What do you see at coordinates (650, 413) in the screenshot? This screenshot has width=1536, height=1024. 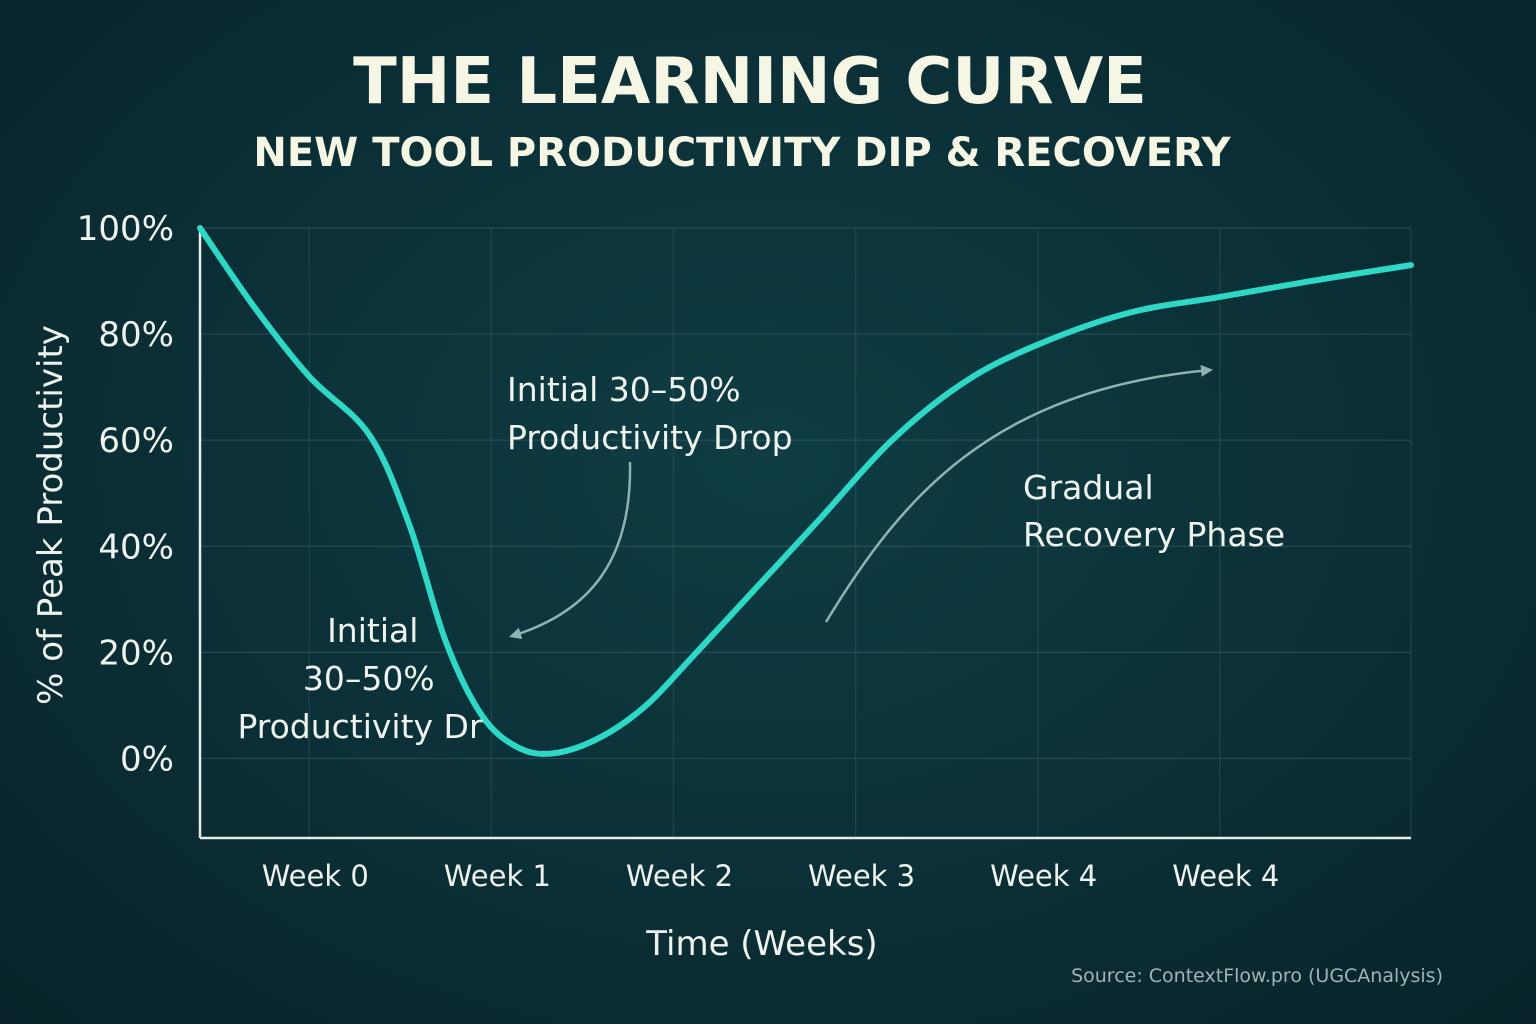 I see `annotation-drop: Initial 30–50% Productivity Drop` at bounding box center [650, 413].